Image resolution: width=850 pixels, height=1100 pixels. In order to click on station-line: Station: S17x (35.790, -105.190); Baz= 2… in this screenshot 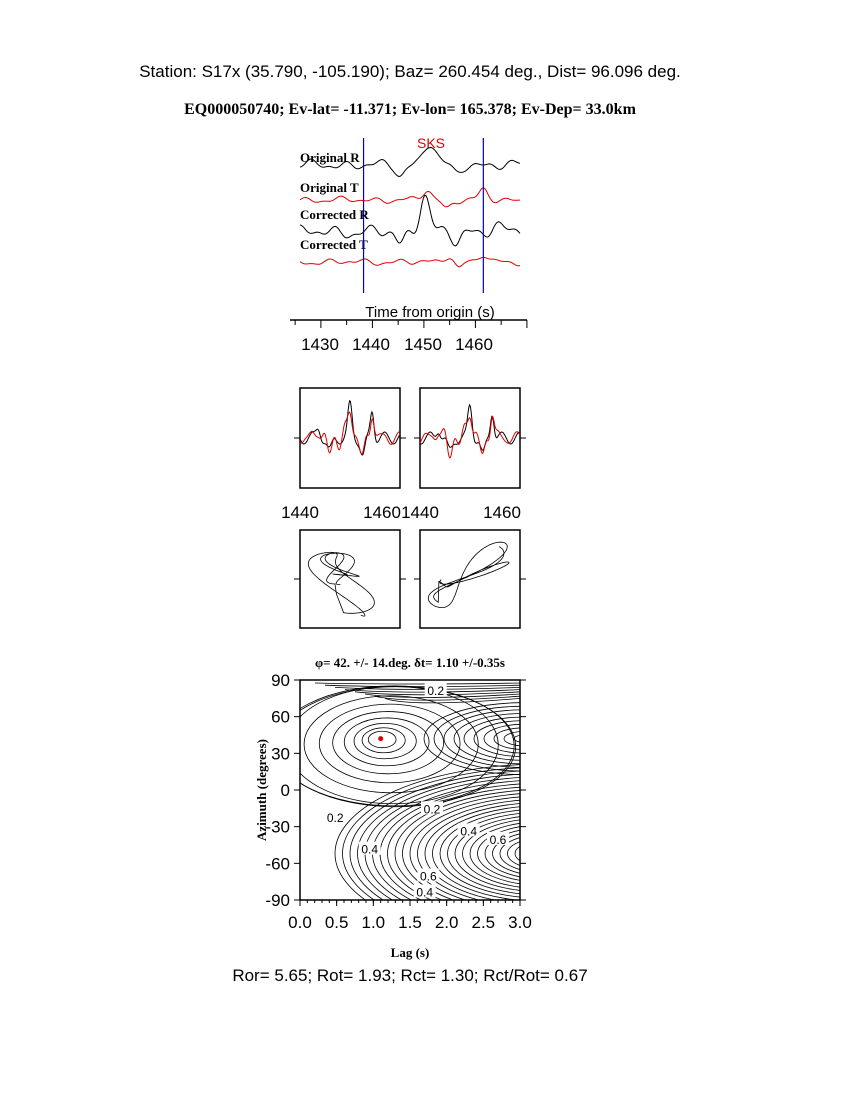, I will do `click(410, 71)`.